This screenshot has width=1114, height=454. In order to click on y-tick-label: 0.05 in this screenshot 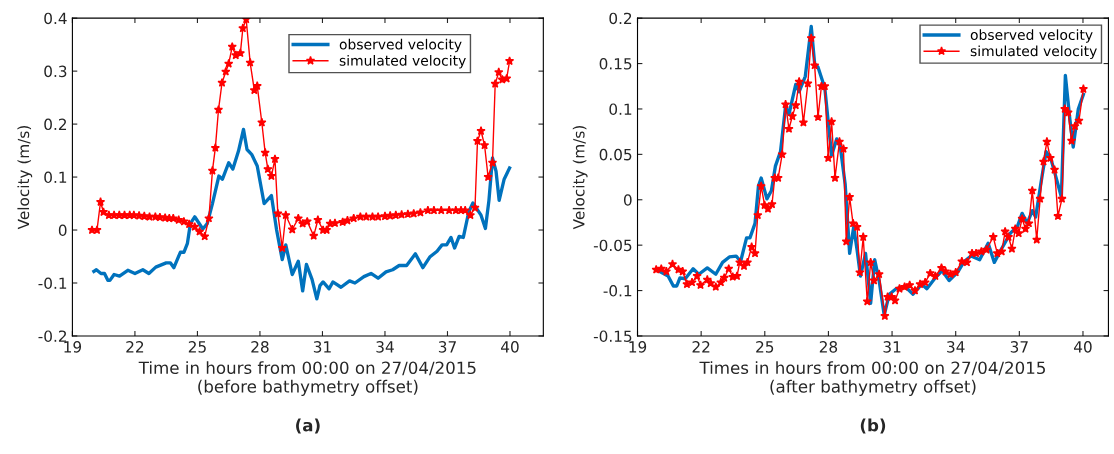, I will do `click(615, 154)`.